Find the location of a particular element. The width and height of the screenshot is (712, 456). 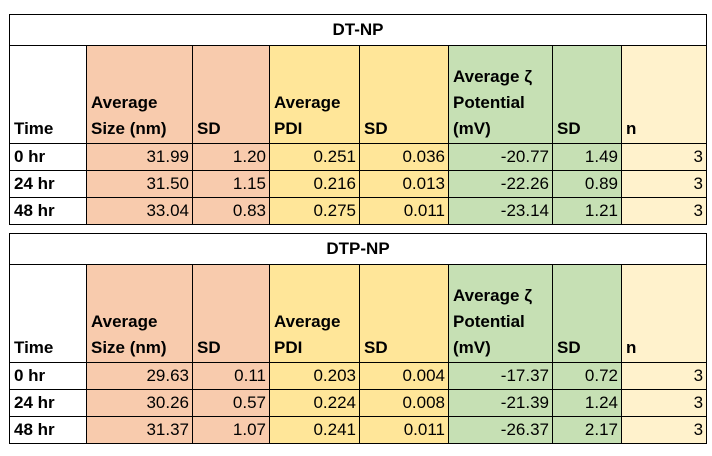

cell-size-sd: 1.07 is located at coordinates (231, 430).